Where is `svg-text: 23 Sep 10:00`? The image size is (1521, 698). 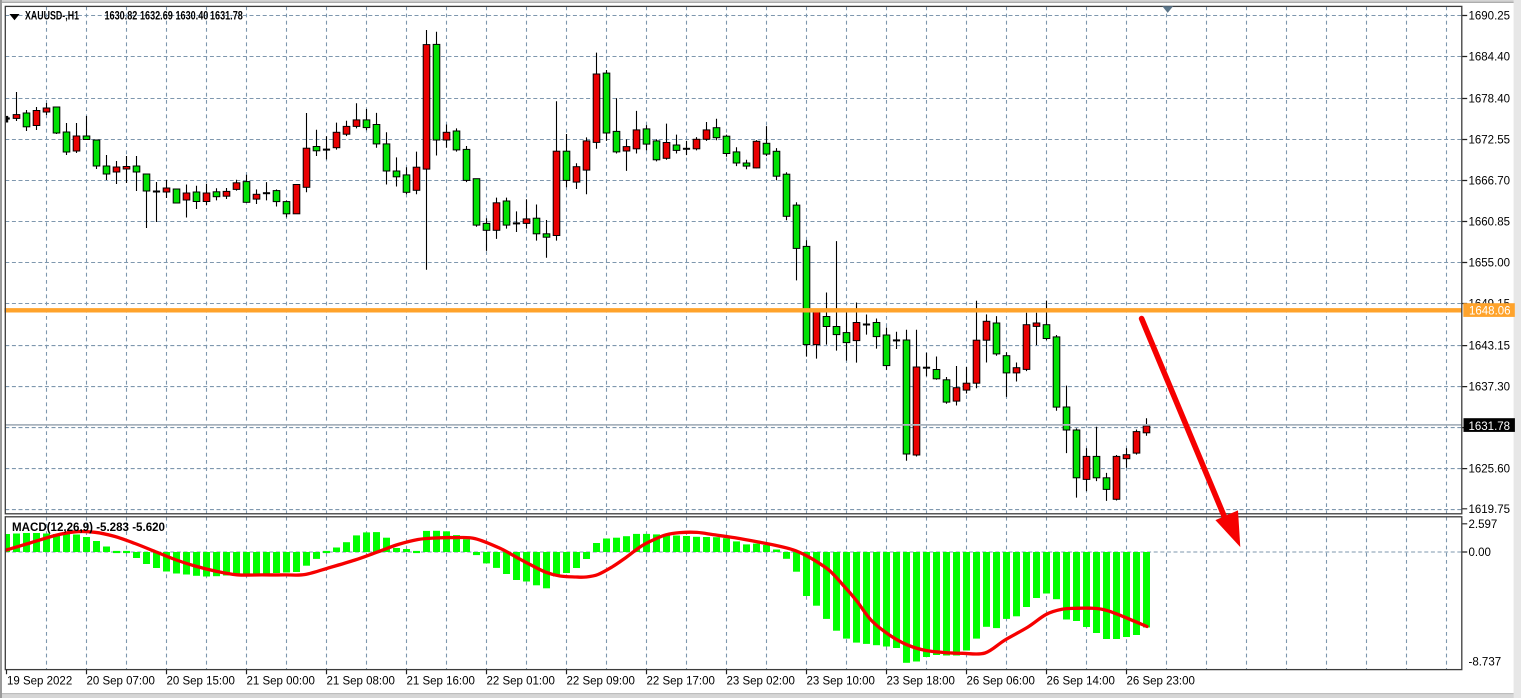
svg-text: 23 Sep 10:00 is located at coordinates (841, 681).